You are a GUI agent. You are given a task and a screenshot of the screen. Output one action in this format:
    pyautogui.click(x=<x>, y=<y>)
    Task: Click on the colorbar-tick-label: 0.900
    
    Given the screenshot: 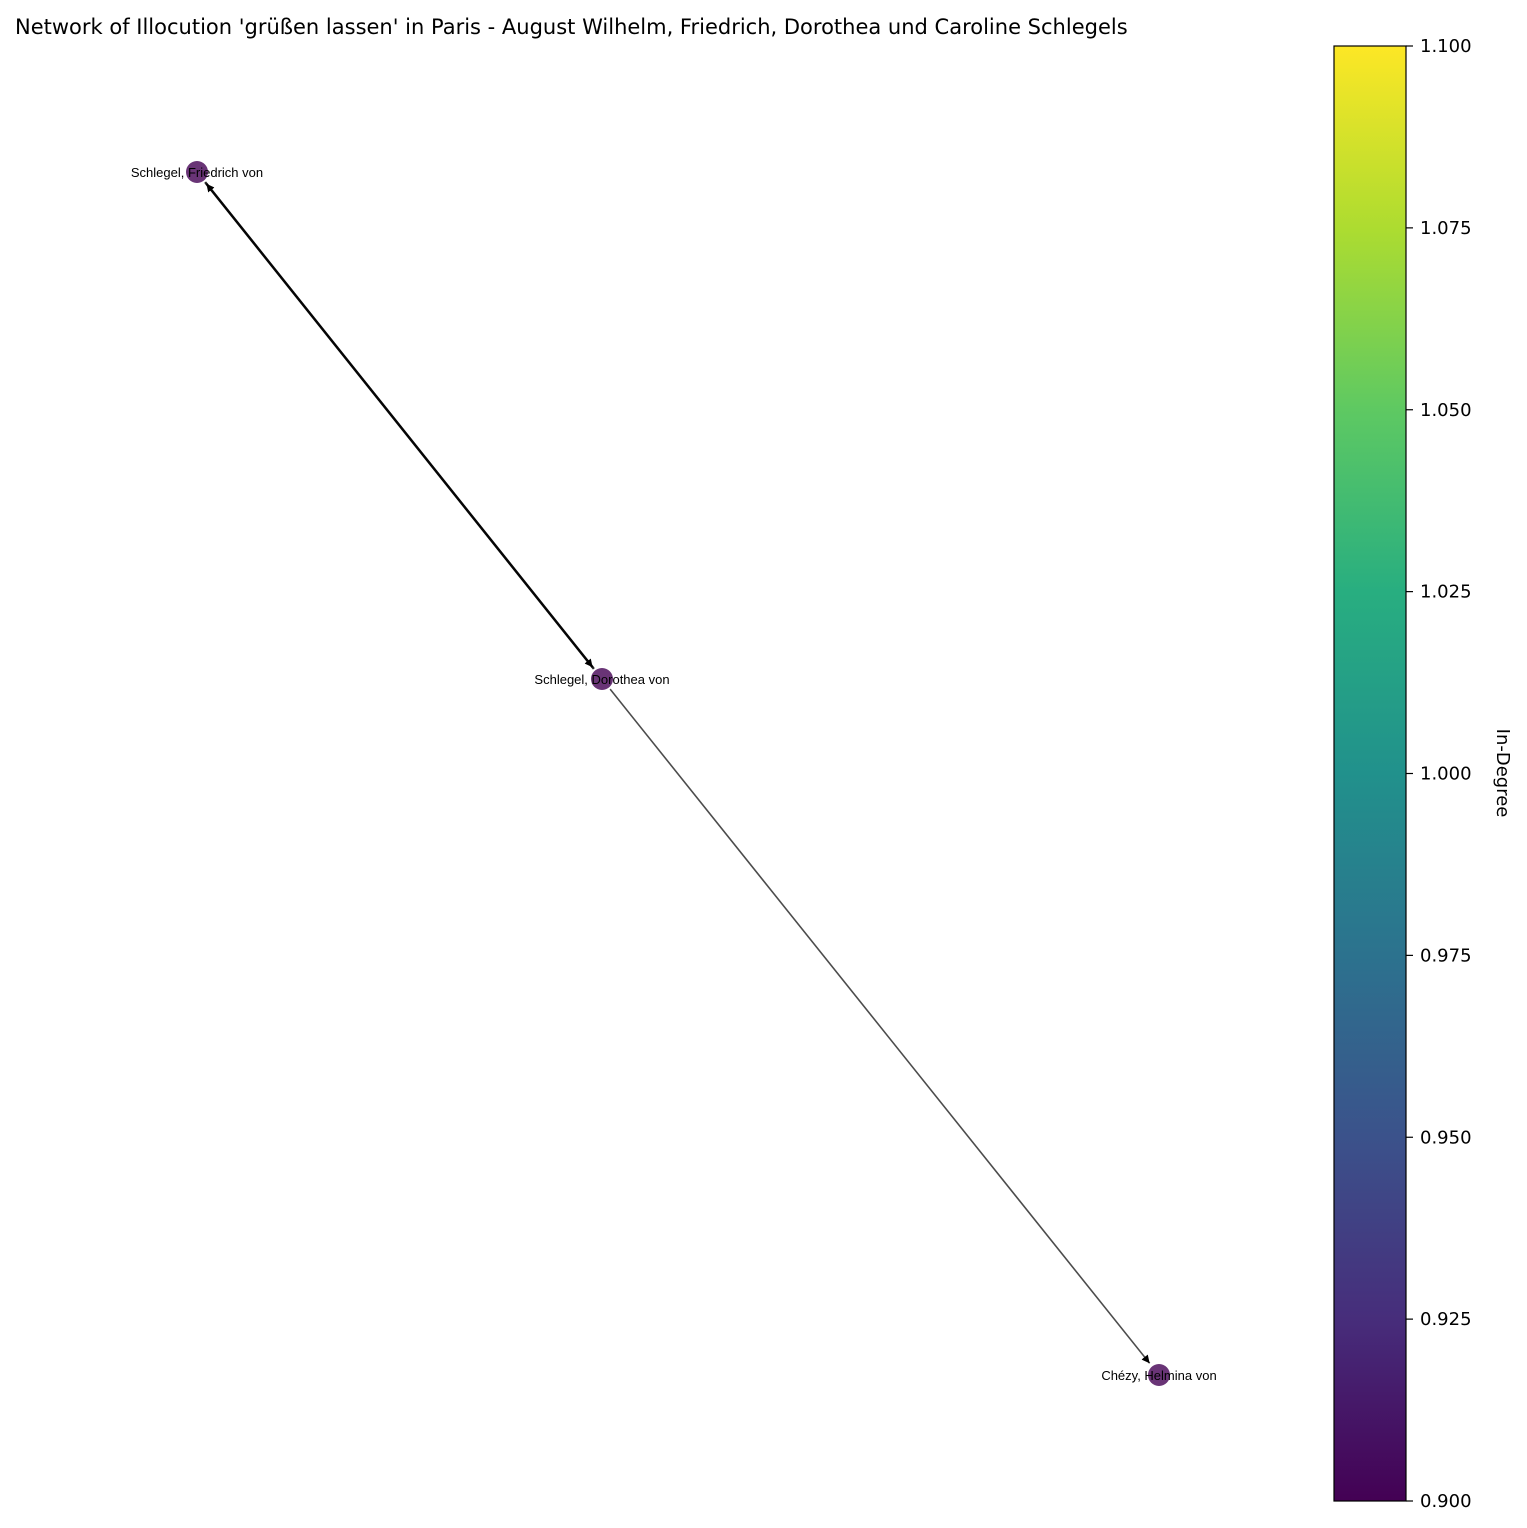 What is the action you would take?
    pyautogui.click(x=1446, y=1501)
    